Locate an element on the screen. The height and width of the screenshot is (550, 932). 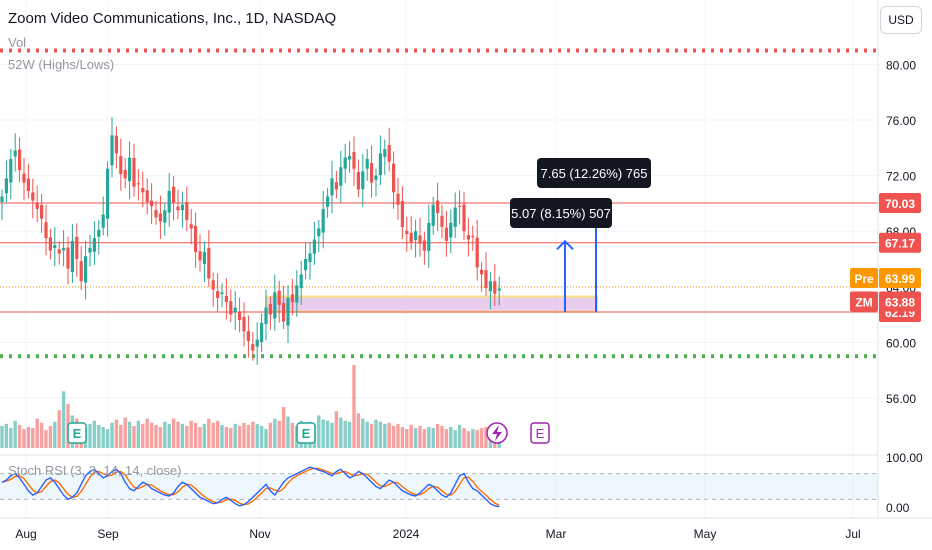
stoch-k-line is located at coordinates (250, 487).